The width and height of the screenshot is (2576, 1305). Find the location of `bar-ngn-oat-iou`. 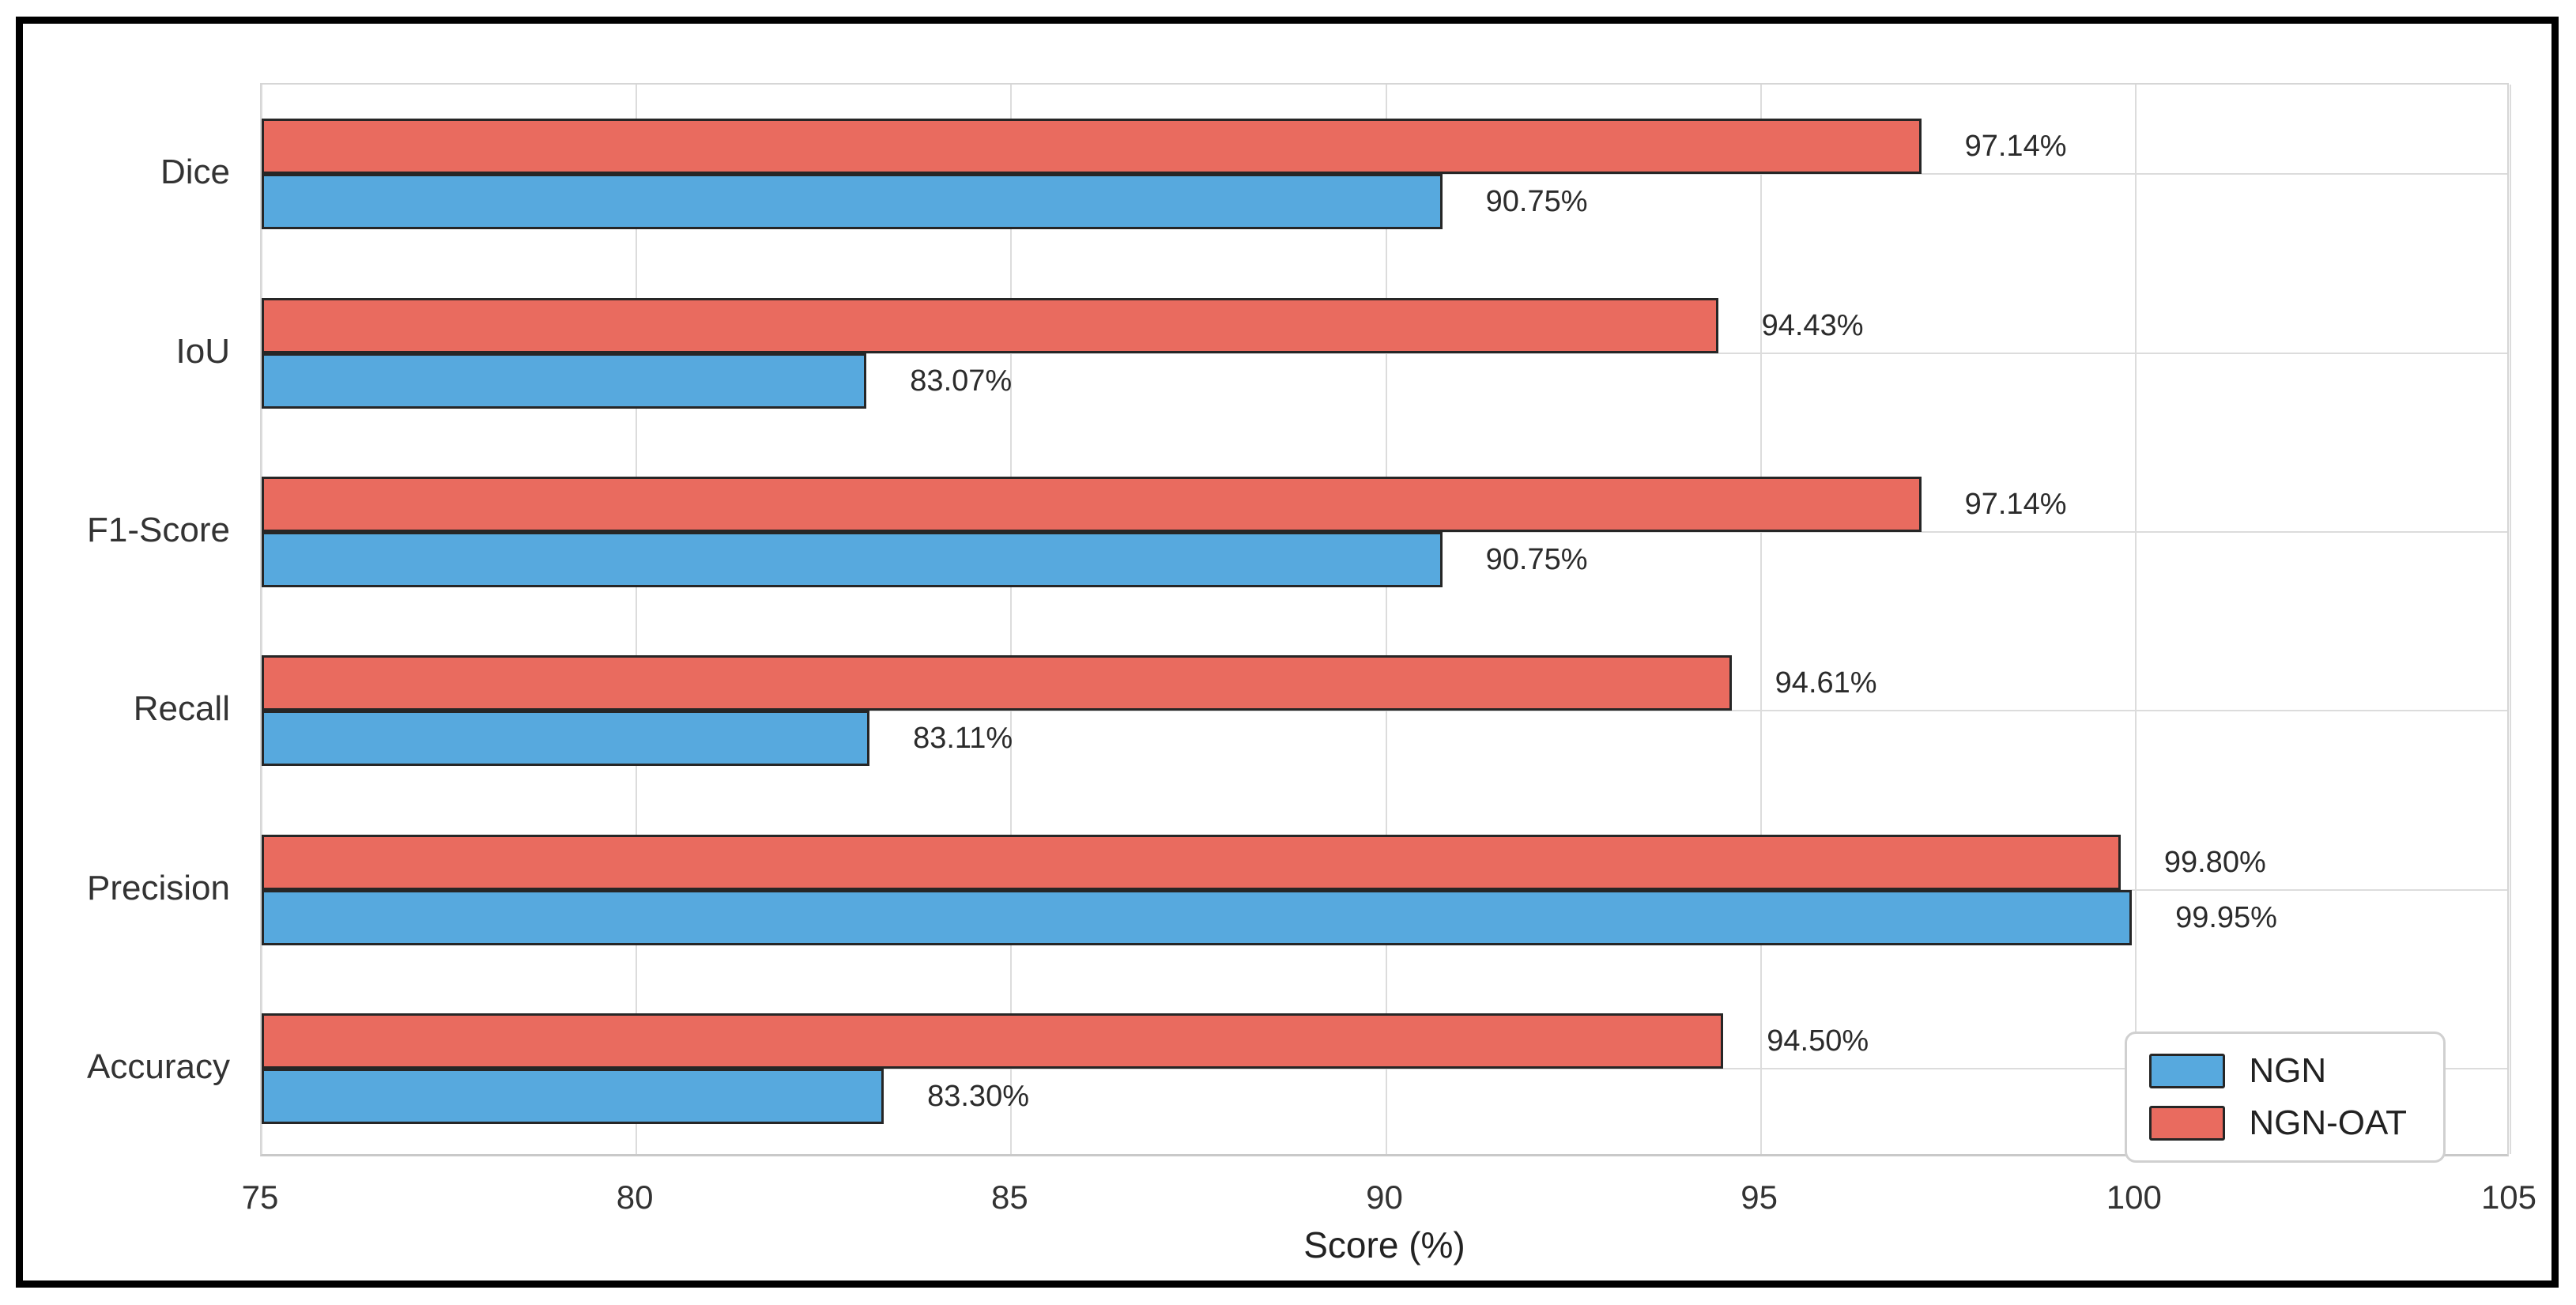

bar-ngn-oat-iou is located at coordinates (990, 325).